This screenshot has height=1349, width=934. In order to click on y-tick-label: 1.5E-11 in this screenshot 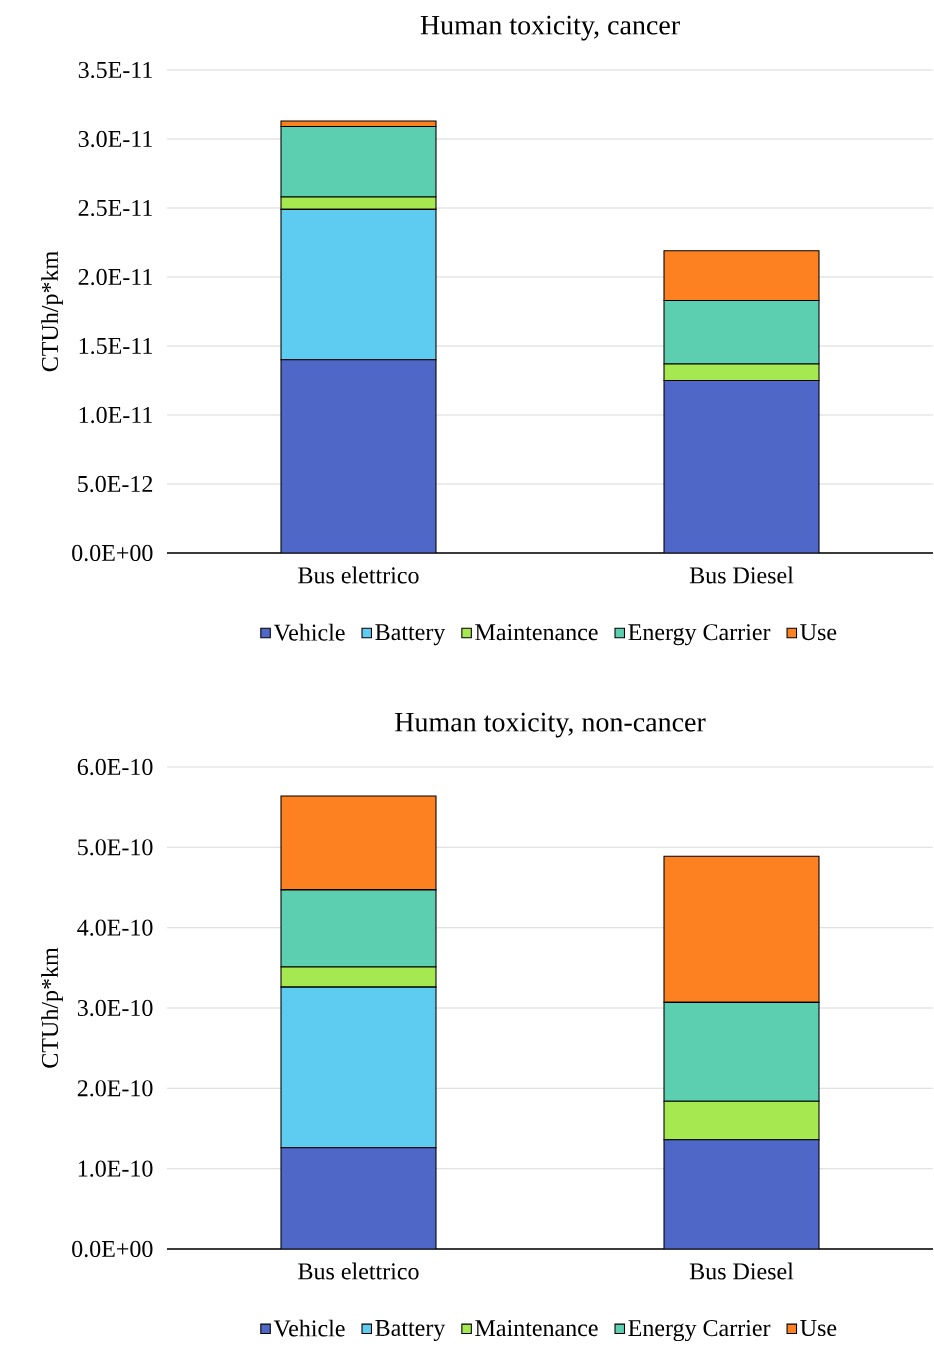, I will do `click(116, 346)`.